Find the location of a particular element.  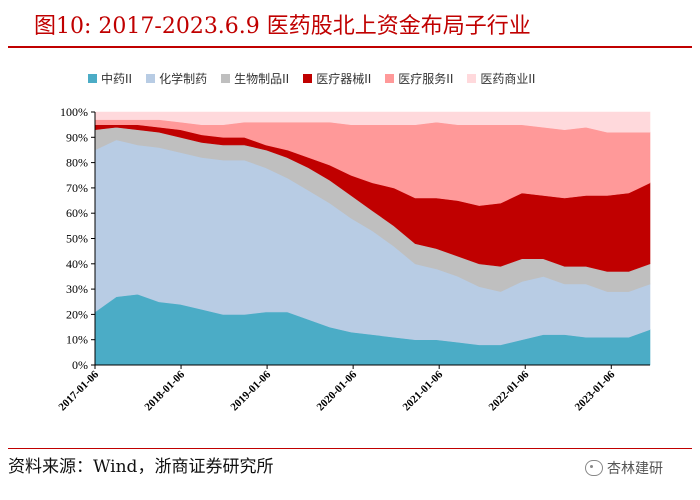

title-rule is located at coordinates (350, 47).